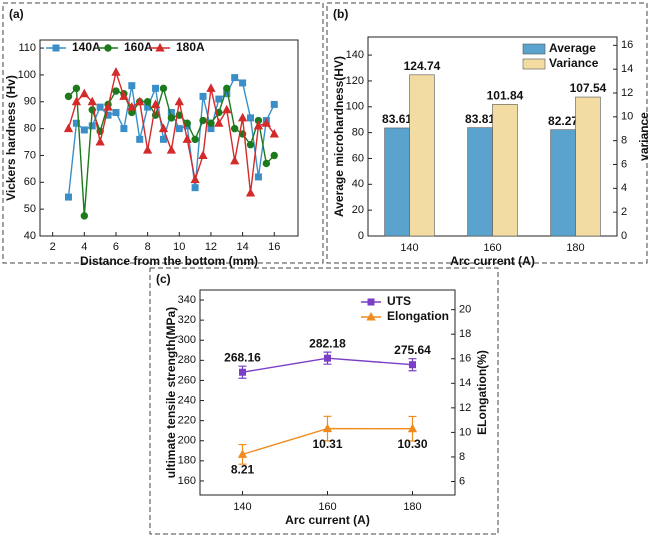 This screenshot has height=537, width=650. I want to click on data-label: 124.74, so click(422, 66).